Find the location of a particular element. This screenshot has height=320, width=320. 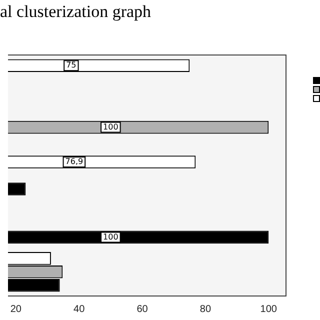

x-tick-label: 60 is located at coordinates (142, 309).